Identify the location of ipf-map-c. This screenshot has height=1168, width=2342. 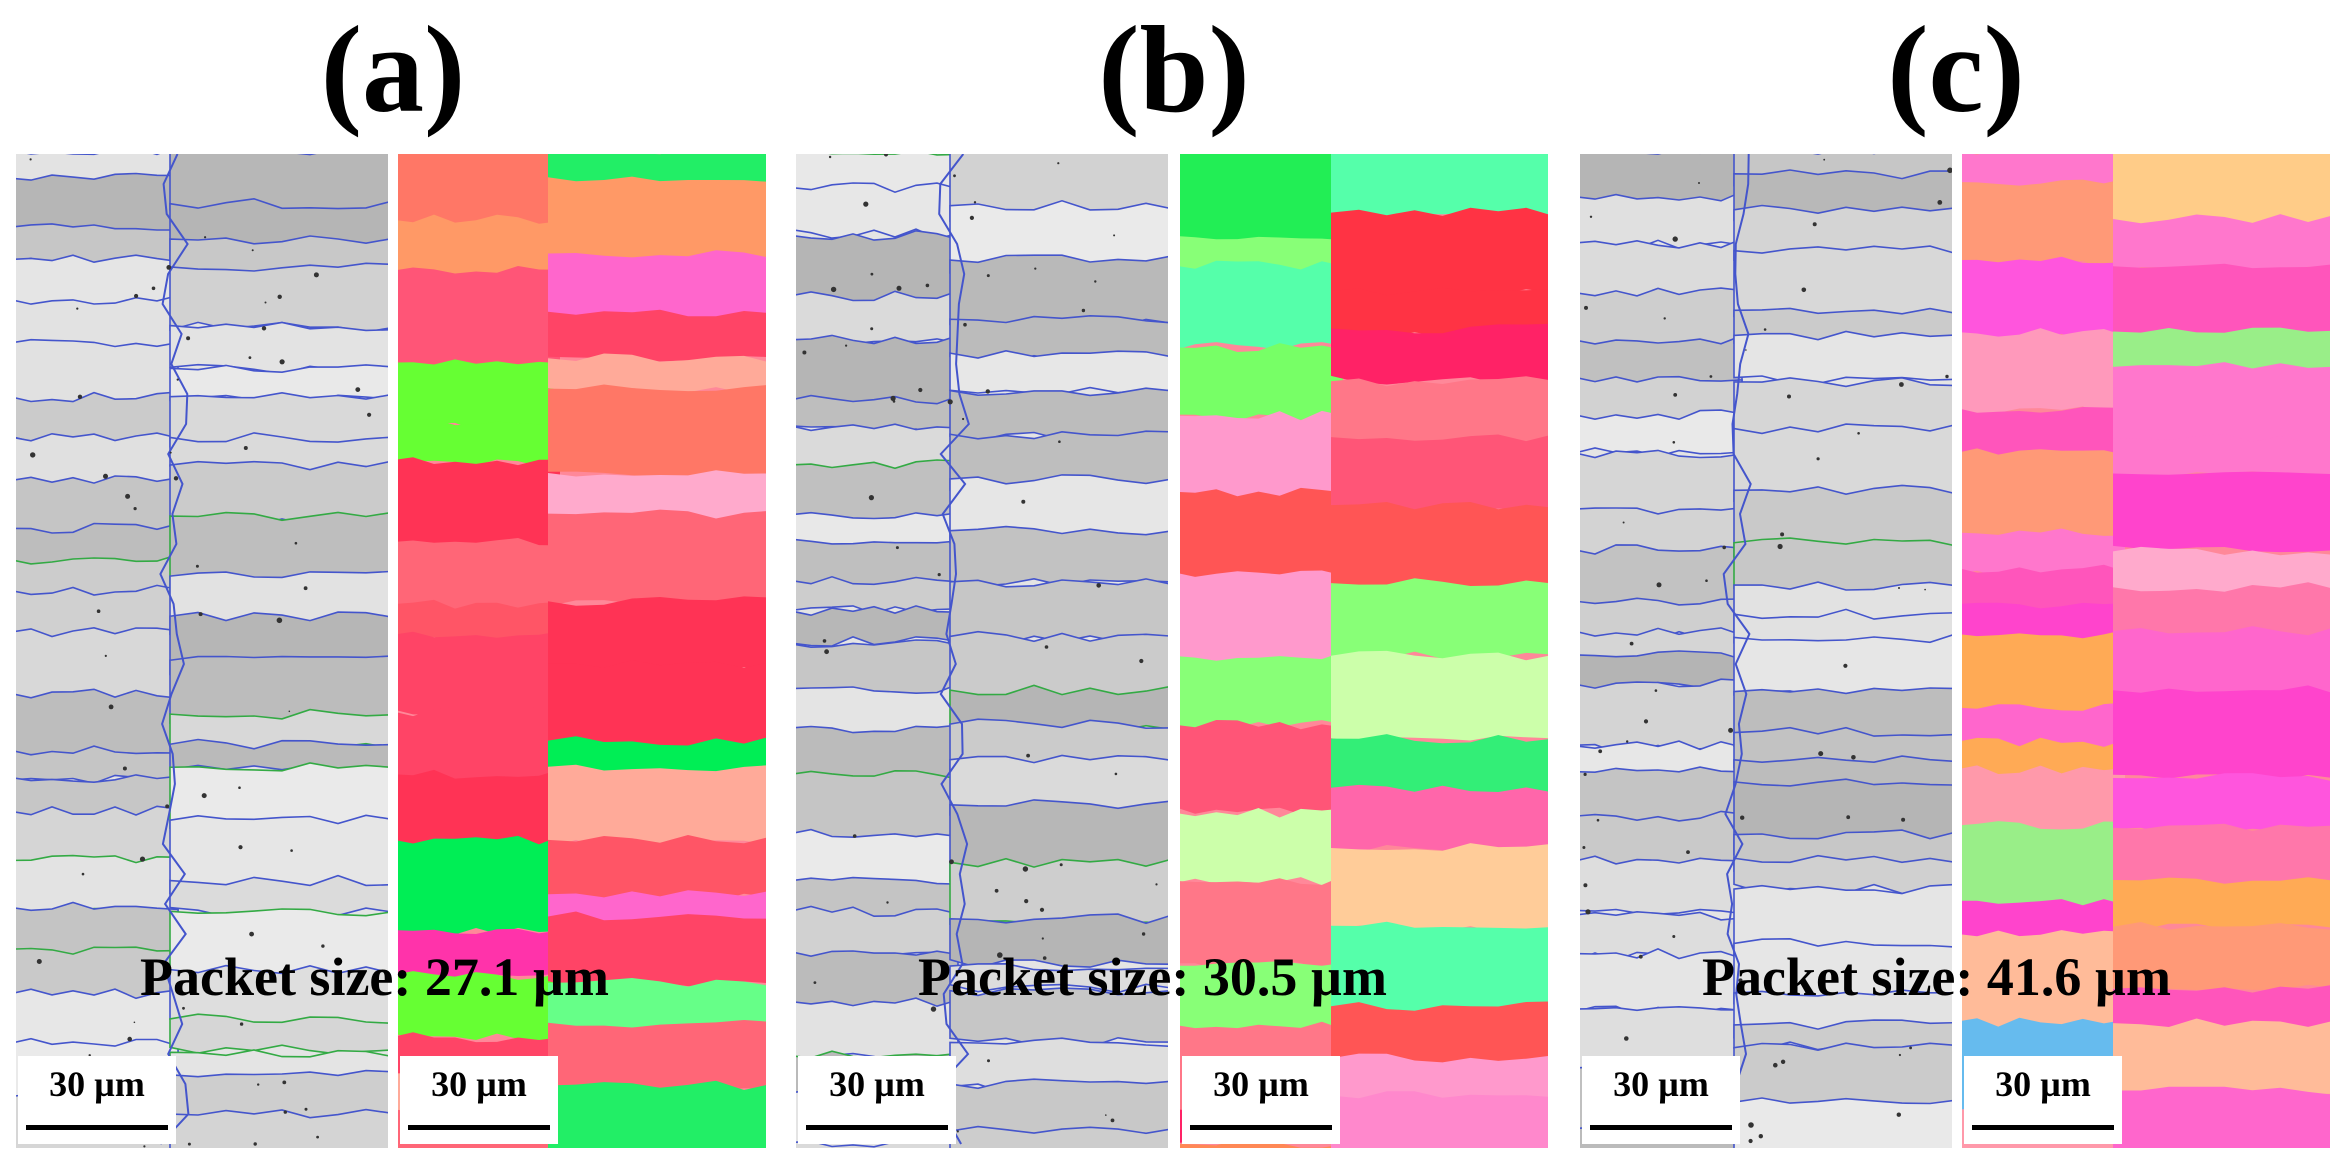
(2146, 651).